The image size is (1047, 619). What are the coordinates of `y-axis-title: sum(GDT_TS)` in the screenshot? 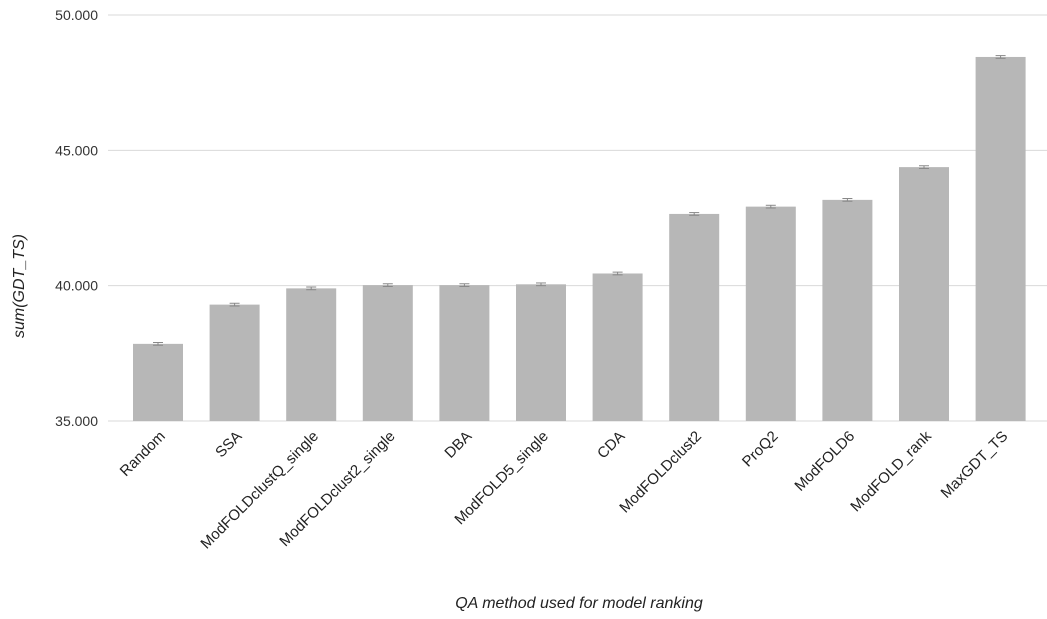 It's located at (19, 286).